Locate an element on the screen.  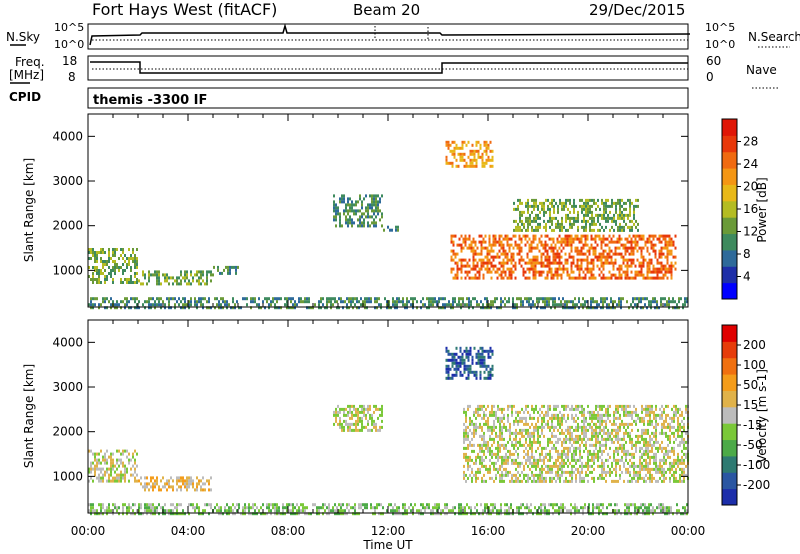
freq-frame is located at coordinates (388, 68).